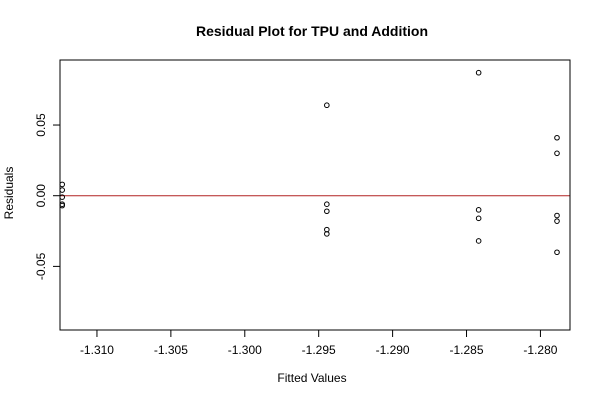 Image resolution: width=600 pixels, height=400 pixels. I want to click on chart-title: Residual Plot for TPU and Addition, so click(312, 31).